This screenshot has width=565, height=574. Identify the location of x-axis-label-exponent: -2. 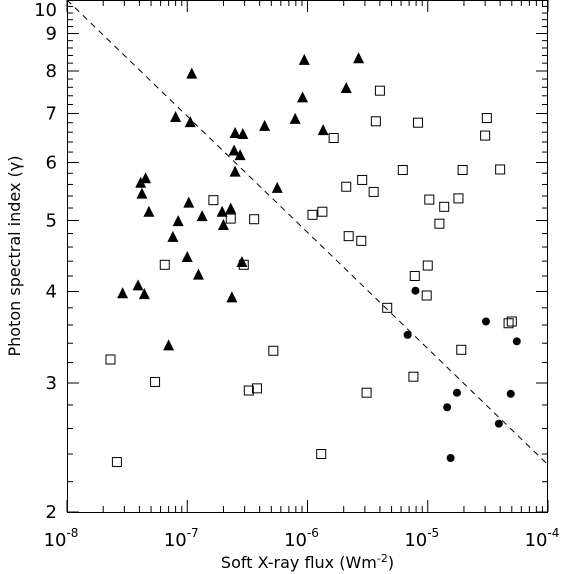
(382, 558).